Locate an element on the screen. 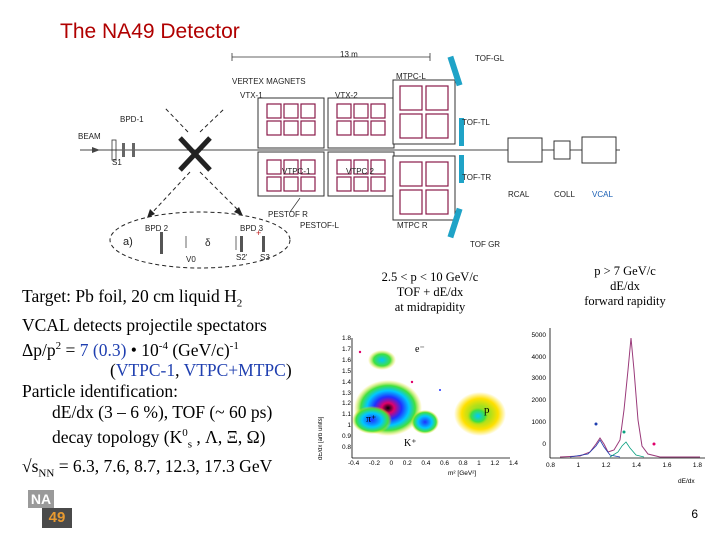 The height and width of the screenshot is (540, 720). v0-label: V0 is located at coordinates (191, 259).